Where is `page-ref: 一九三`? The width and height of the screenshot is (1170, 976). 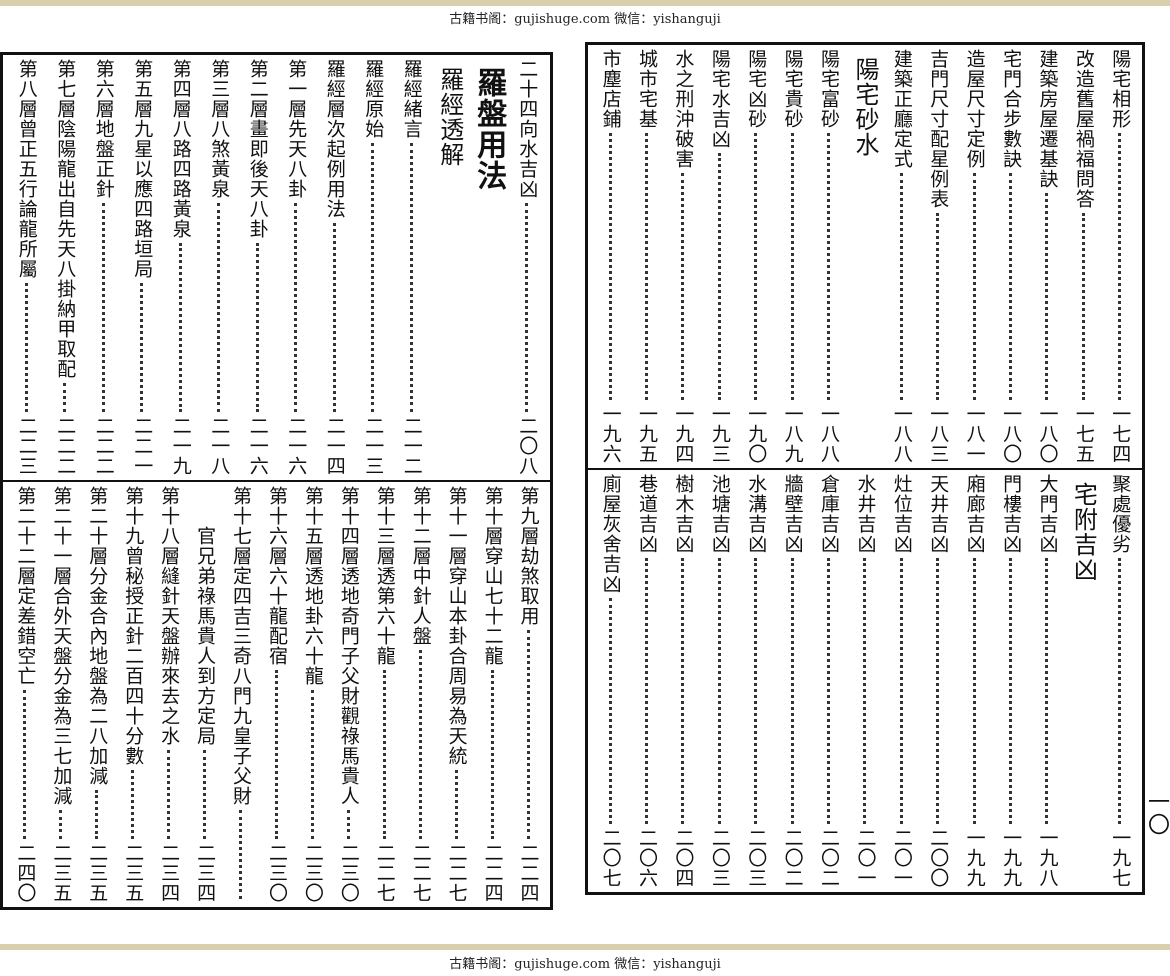
page-ref: 一九三 is located at coordinates (719, 433).